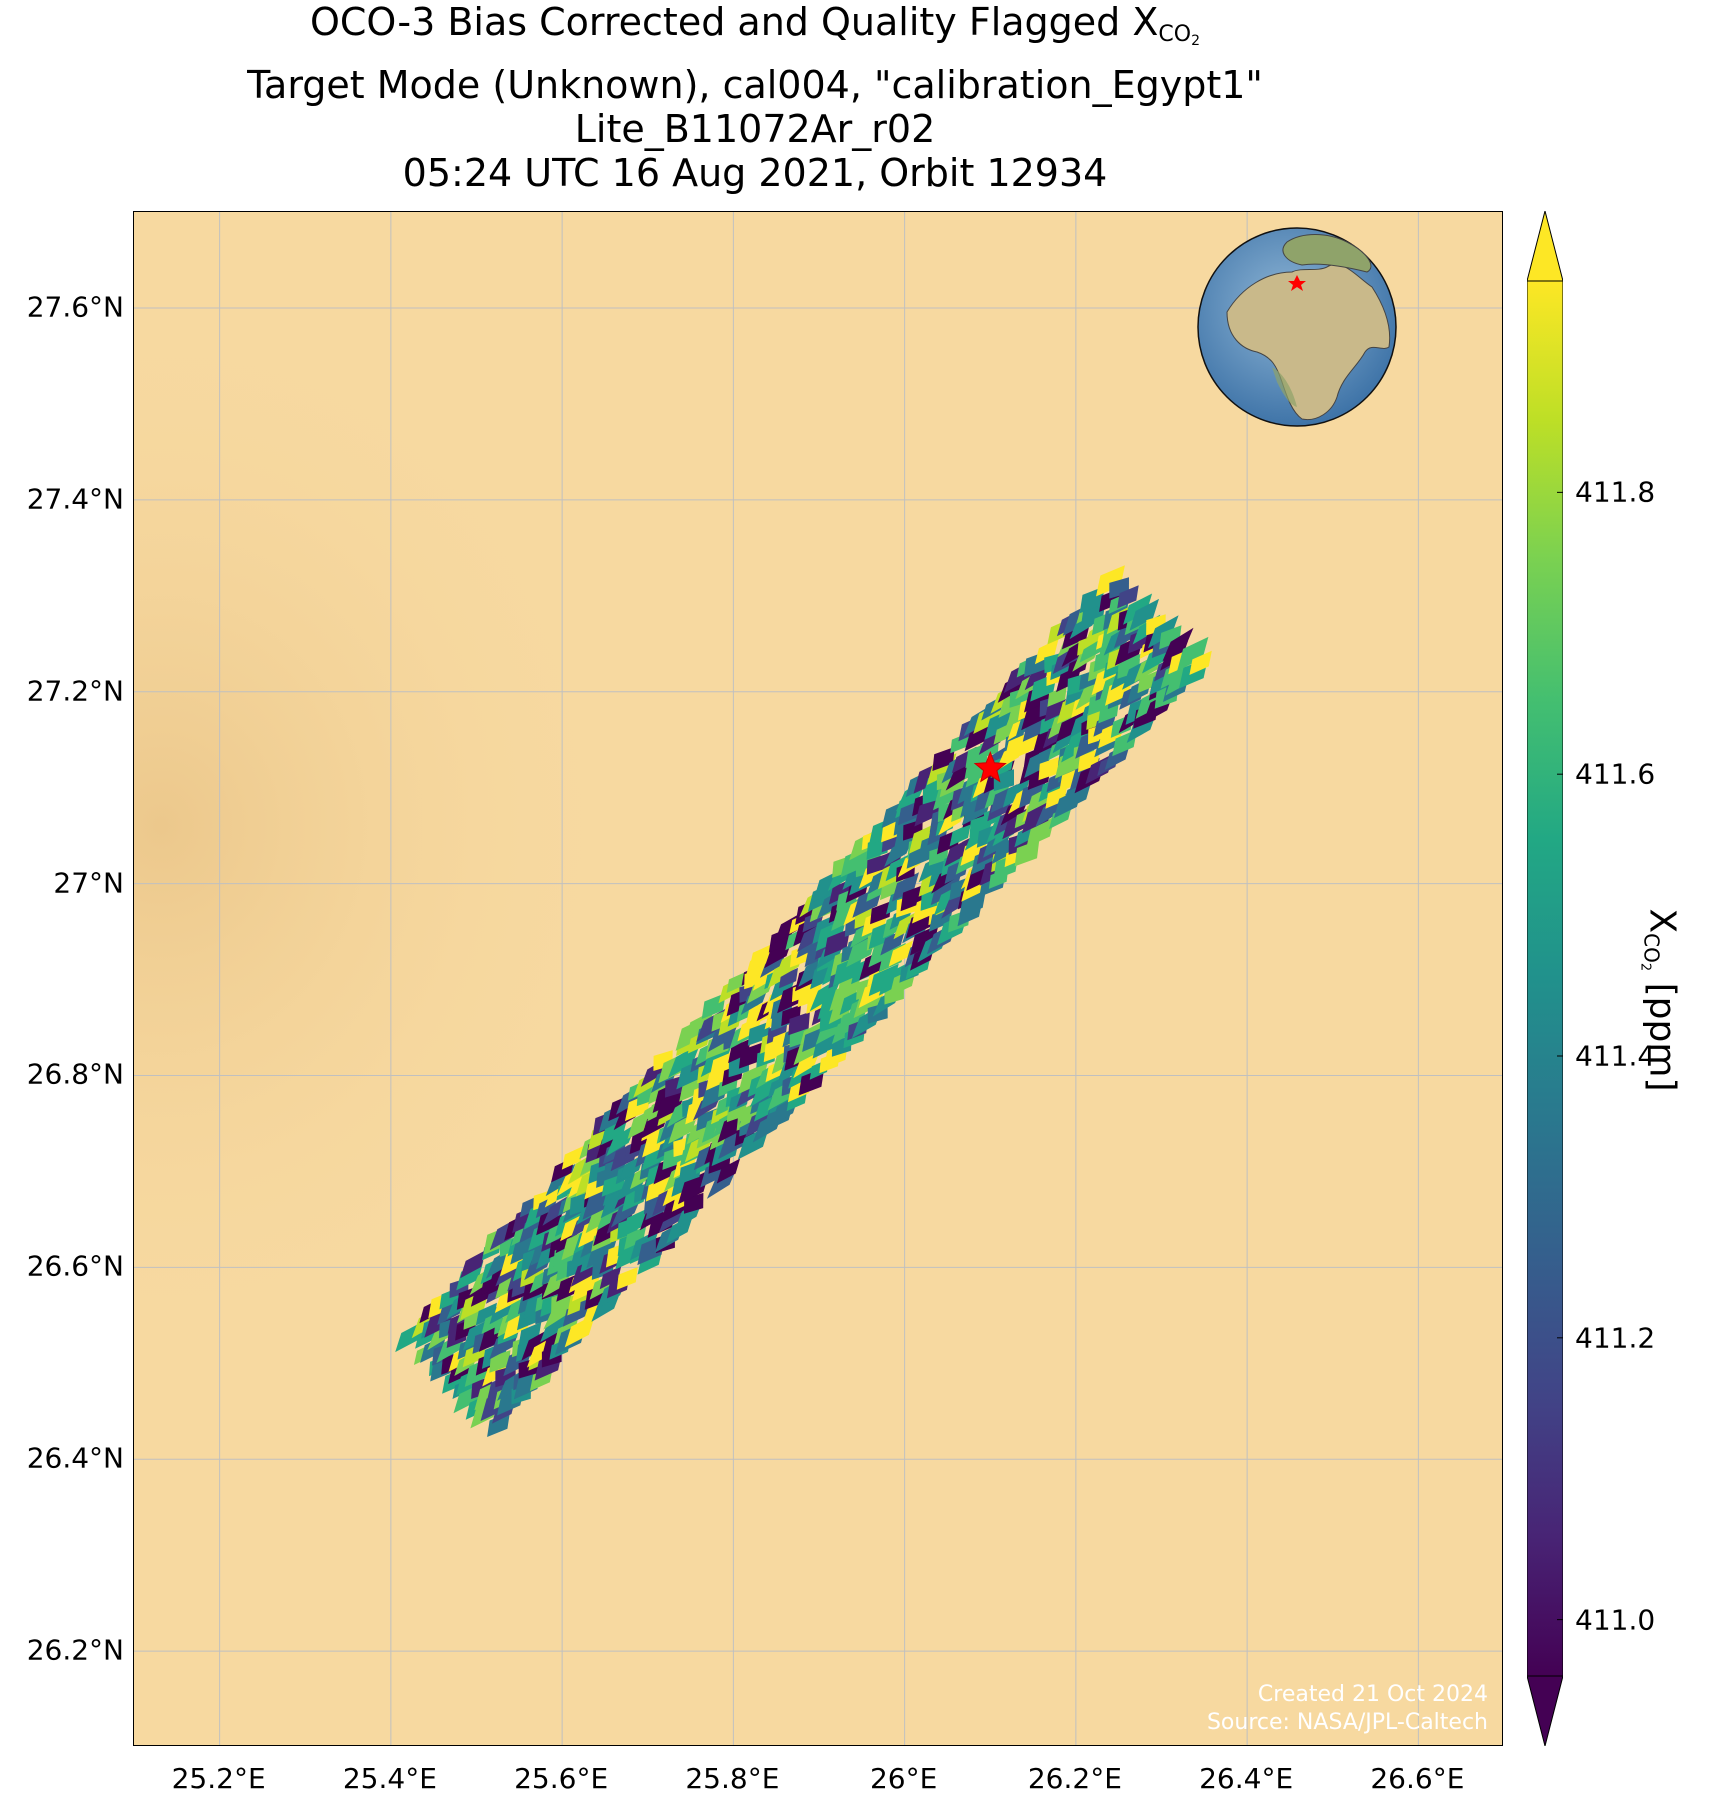  Describe the element at coordinates (75, 499) in the screenshot. I see `lat-tick-label: 27.4°N` at that location.